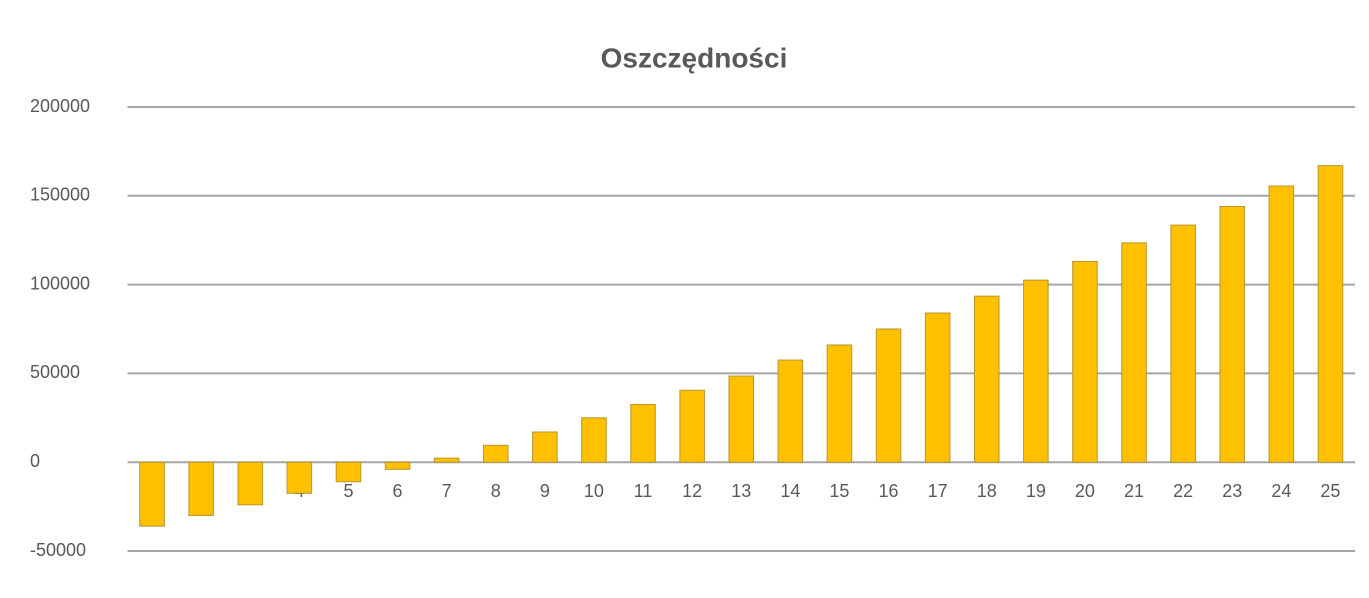  Describe the element at coordinates (60, 283) in the screenshot. I see `y-tick-label: 100000` at that location.